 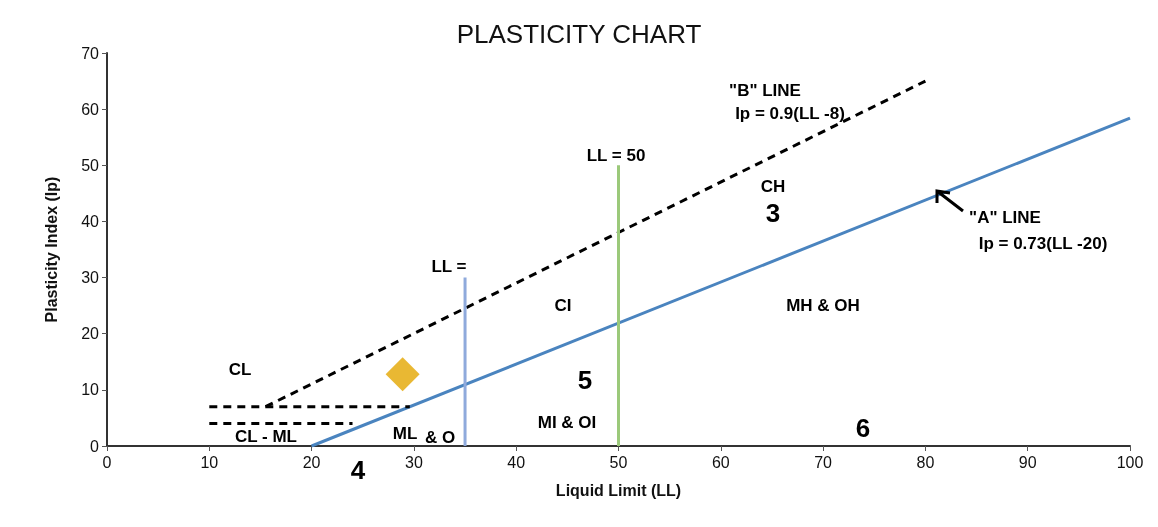 I want to click on annotation: "A" LINE, so click(x=1005, y=217).